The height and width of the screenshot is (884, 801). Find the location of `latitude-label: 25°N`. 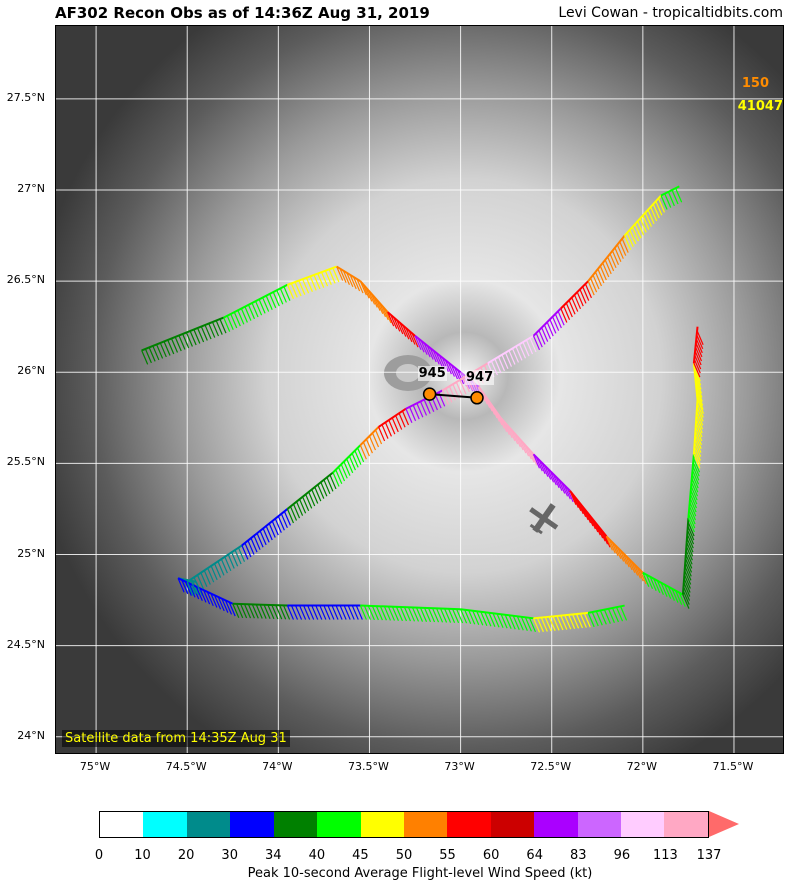

latitude-label: 25°N is located at coordinates (31, 553).